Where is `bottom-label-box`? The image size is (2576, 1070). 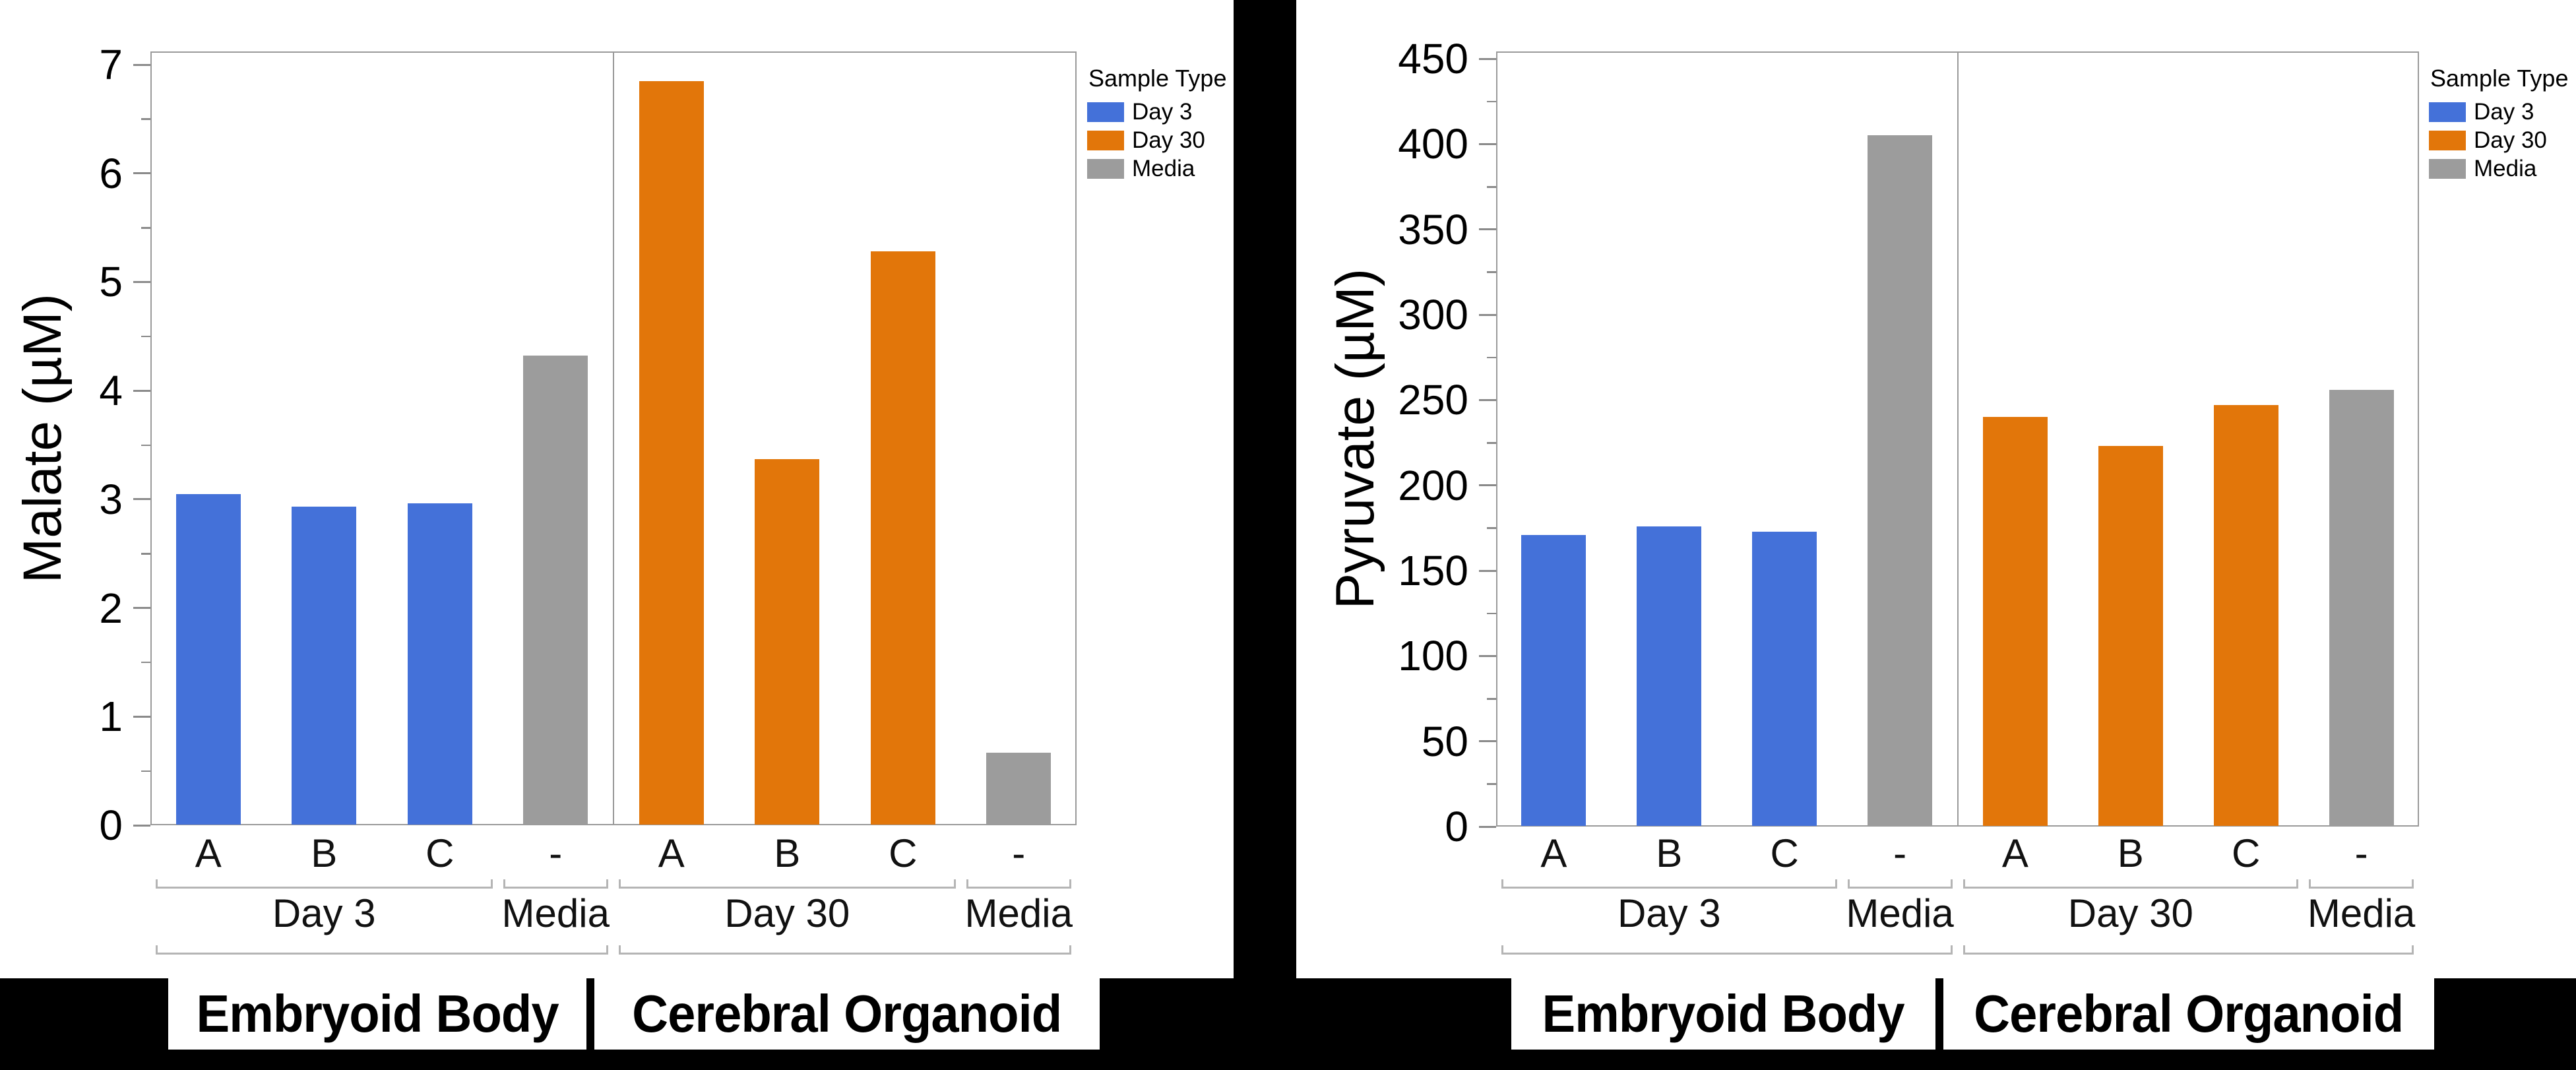
bottom-label-box is located at coordinates (1972, 1014).